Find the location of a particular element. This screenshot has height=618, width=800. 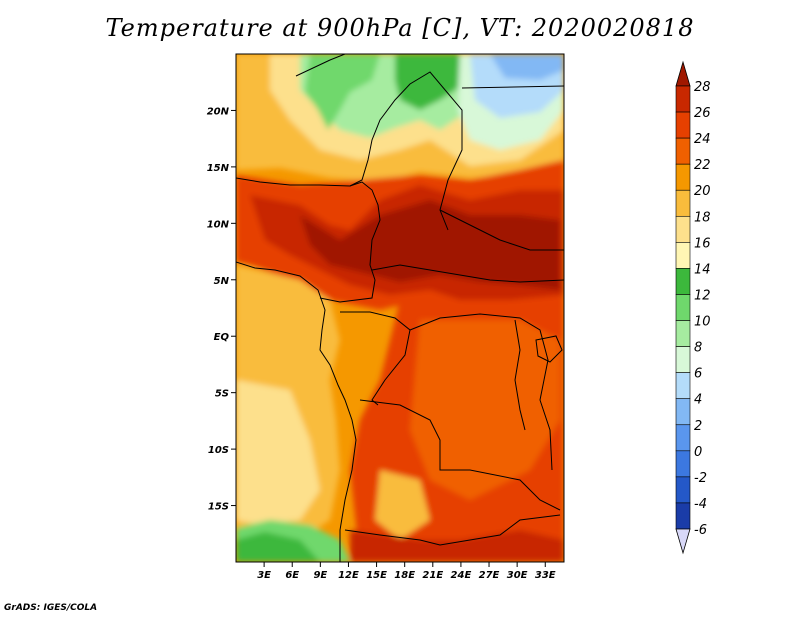

lat-tick-label: 15S is located at coordinates (218, 507).